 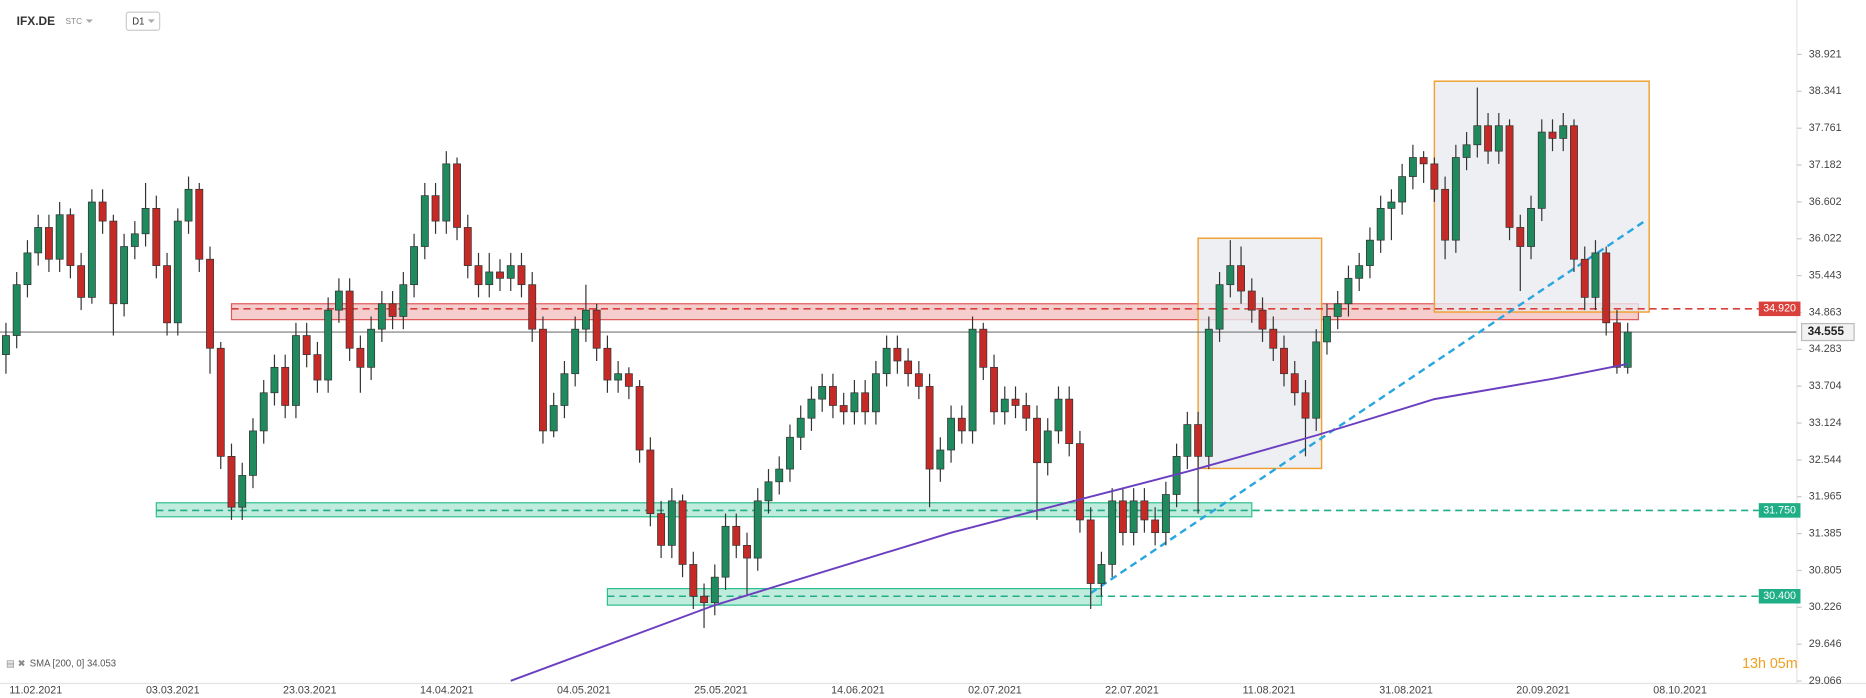 I want to click on level-label: 34.920, so click(x=1779, y=309).